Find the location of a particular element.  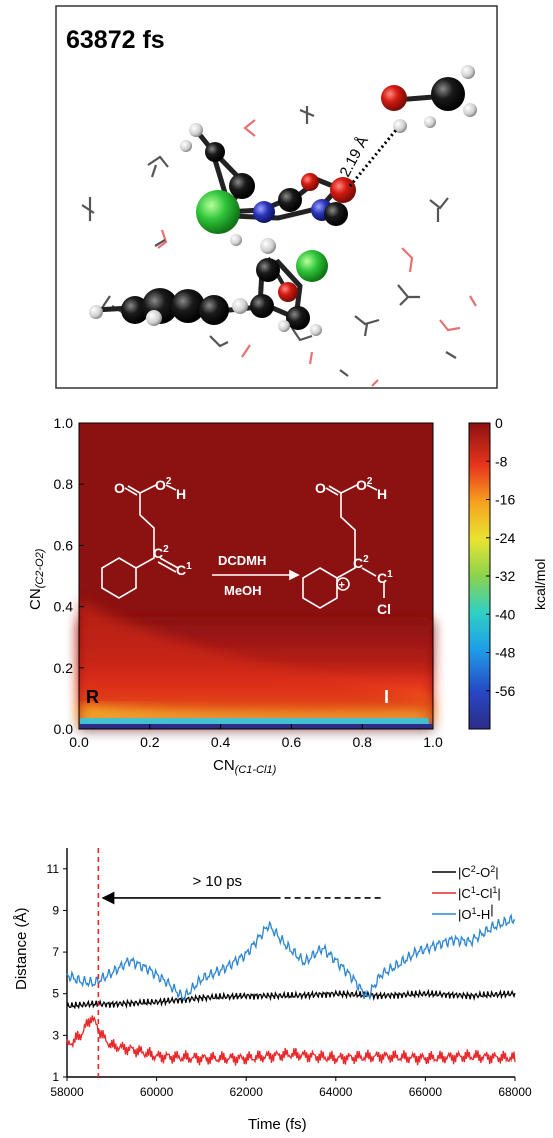

fes-xtick-label: 1.0 is located at coordinates (433, 742).